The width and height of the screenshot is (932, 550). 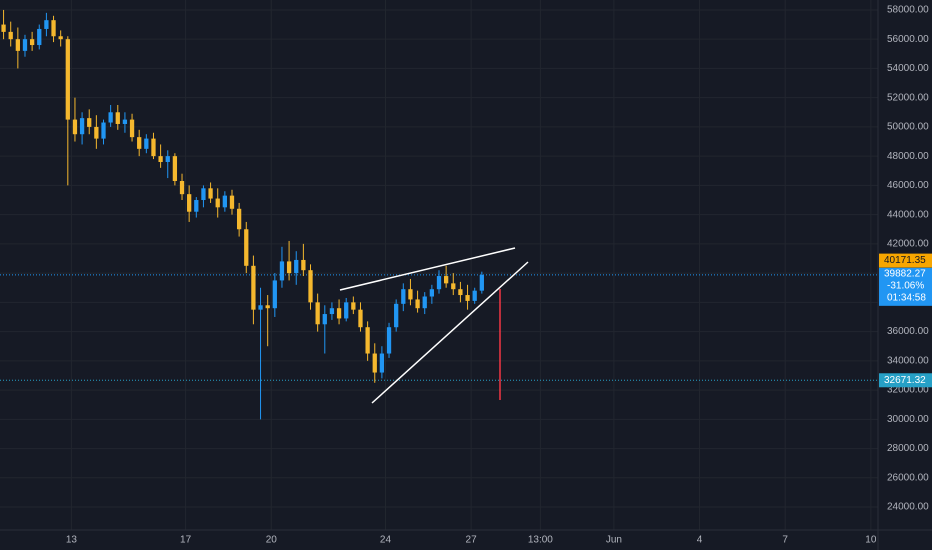 What do you see at coordinates (871, 540) in the screenshot?
I see `x-tick-label: 10` at bounding box center [871, 540].